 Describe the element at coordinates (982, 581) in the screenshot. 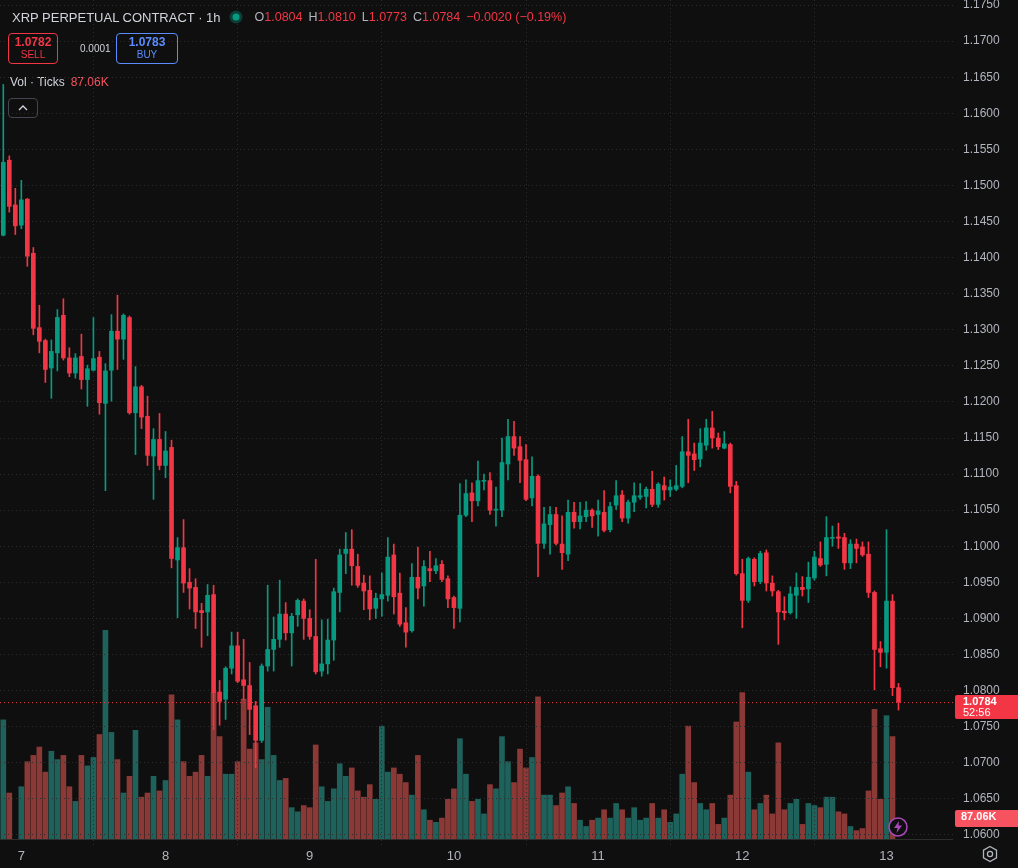

I see `y-tick-label: 1.0950` at that location.